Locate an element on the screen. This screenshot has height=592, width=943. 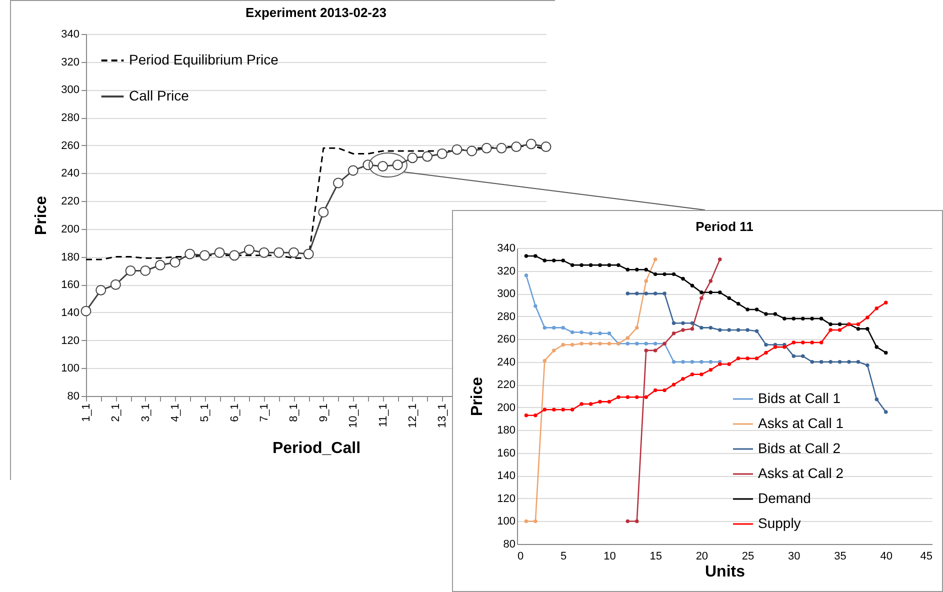
x-tick-label: 25 is located at coordinates (748, 556).